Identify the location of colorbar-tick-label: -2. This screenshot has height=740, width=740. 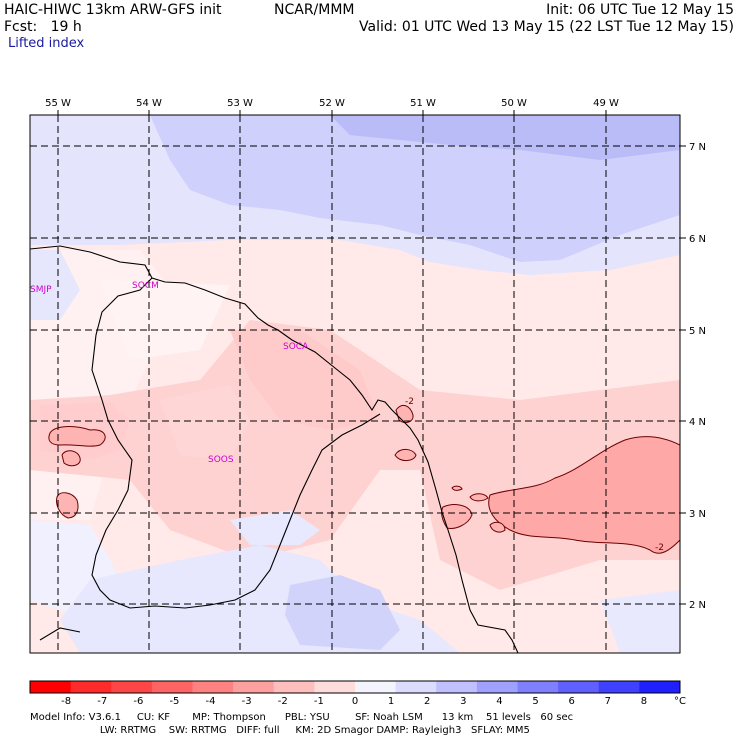
(282, 701).